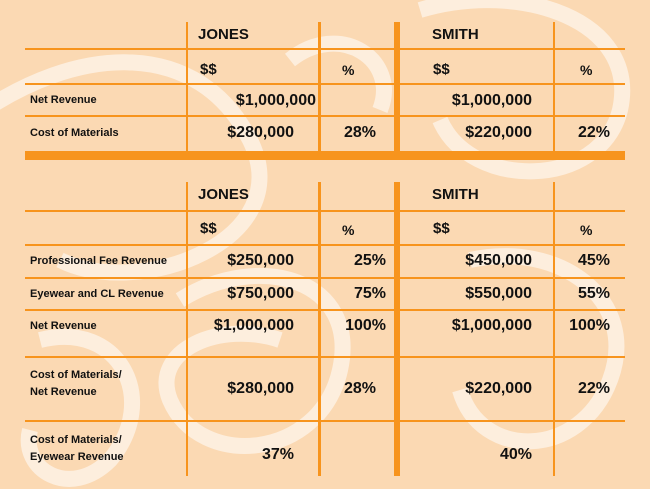 The height and width of the screenshot is (489, 650). Describe the element at coordinates (397, 86) in the screenshot. I see `table1-vline-center` at that location.